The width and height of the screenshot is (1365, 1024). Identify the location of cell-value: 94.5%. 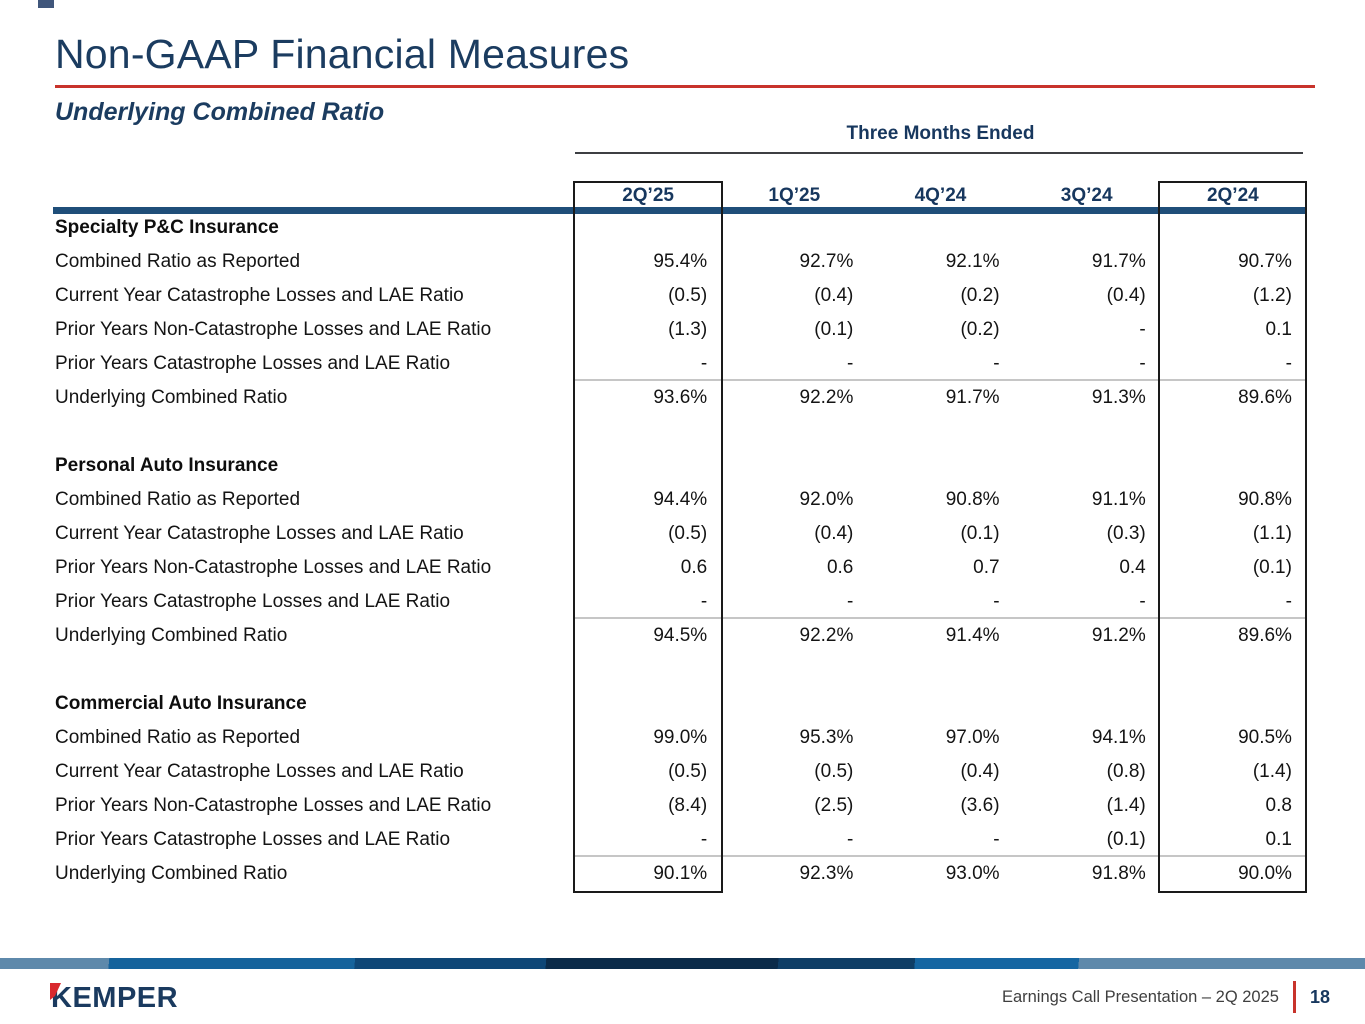
(680, 635).